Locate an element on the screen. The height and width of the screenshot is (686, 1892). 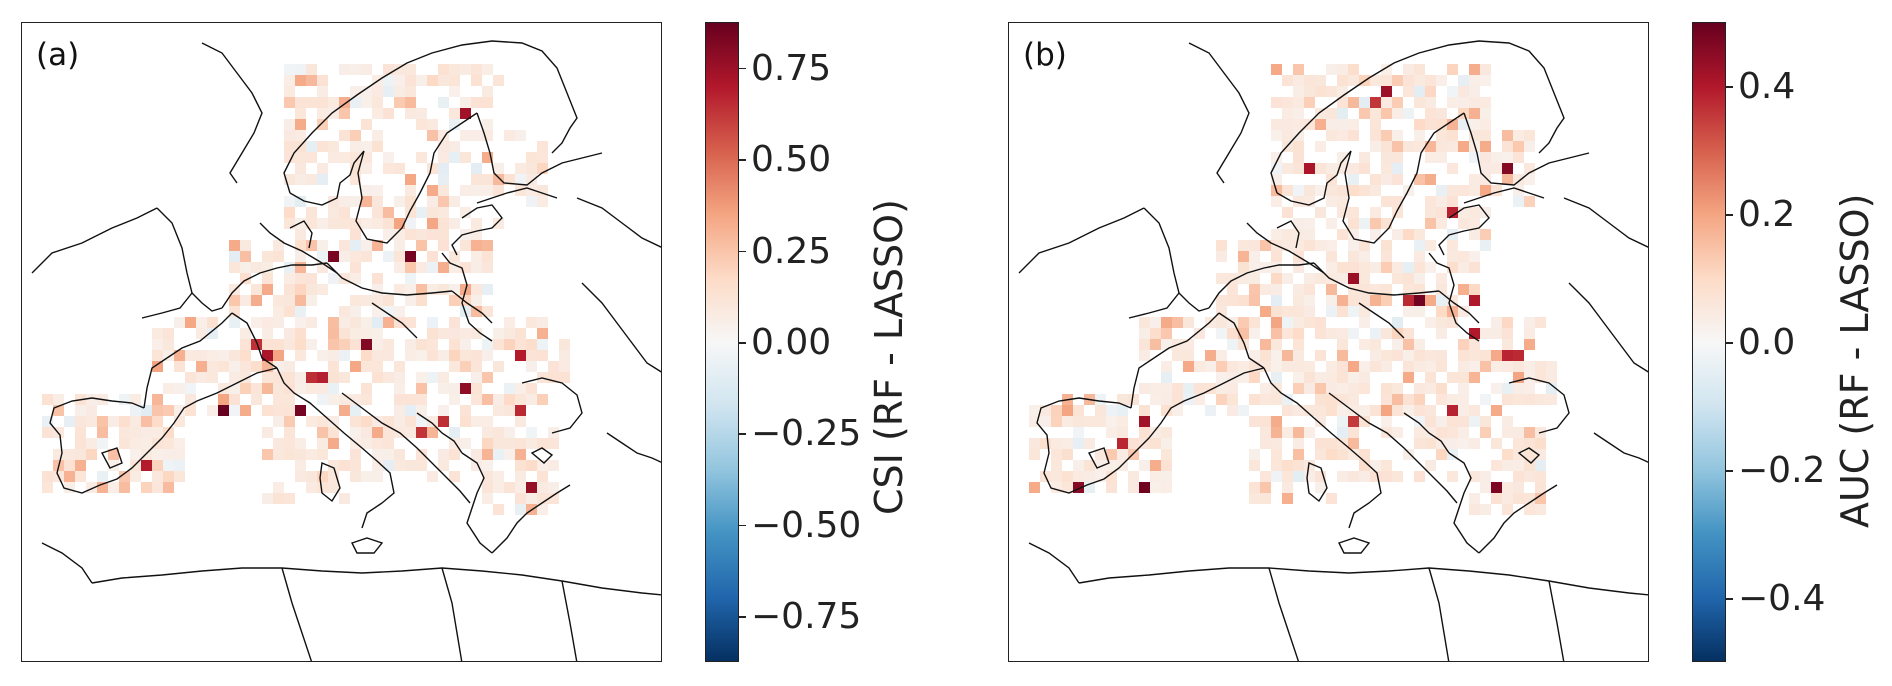
colorbar-tickmark is located at coordinates (742, 434).